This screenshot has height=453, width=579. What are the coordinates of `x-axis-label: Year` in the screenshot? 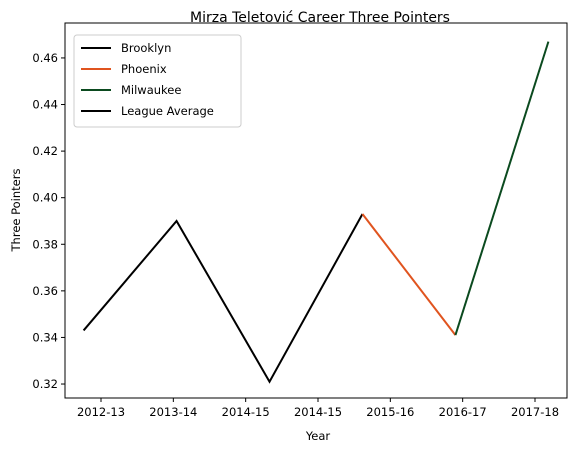 It's located at (318, 436).